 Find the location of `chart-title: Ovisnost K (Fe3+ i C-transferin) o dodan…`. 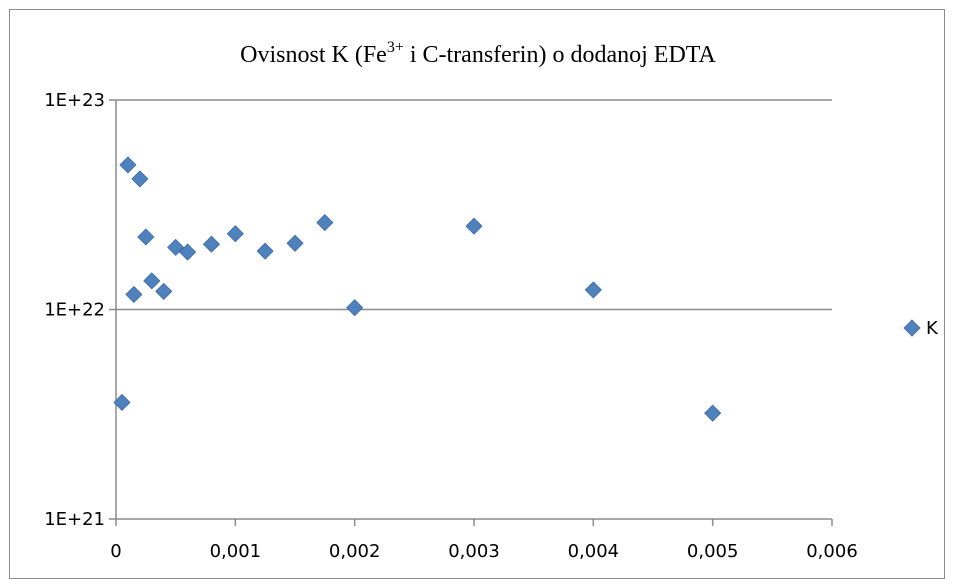

chart-title: Ovisnost K (Fe3+ i C-transferin) o dodan… is located at coordinates (478, 53).